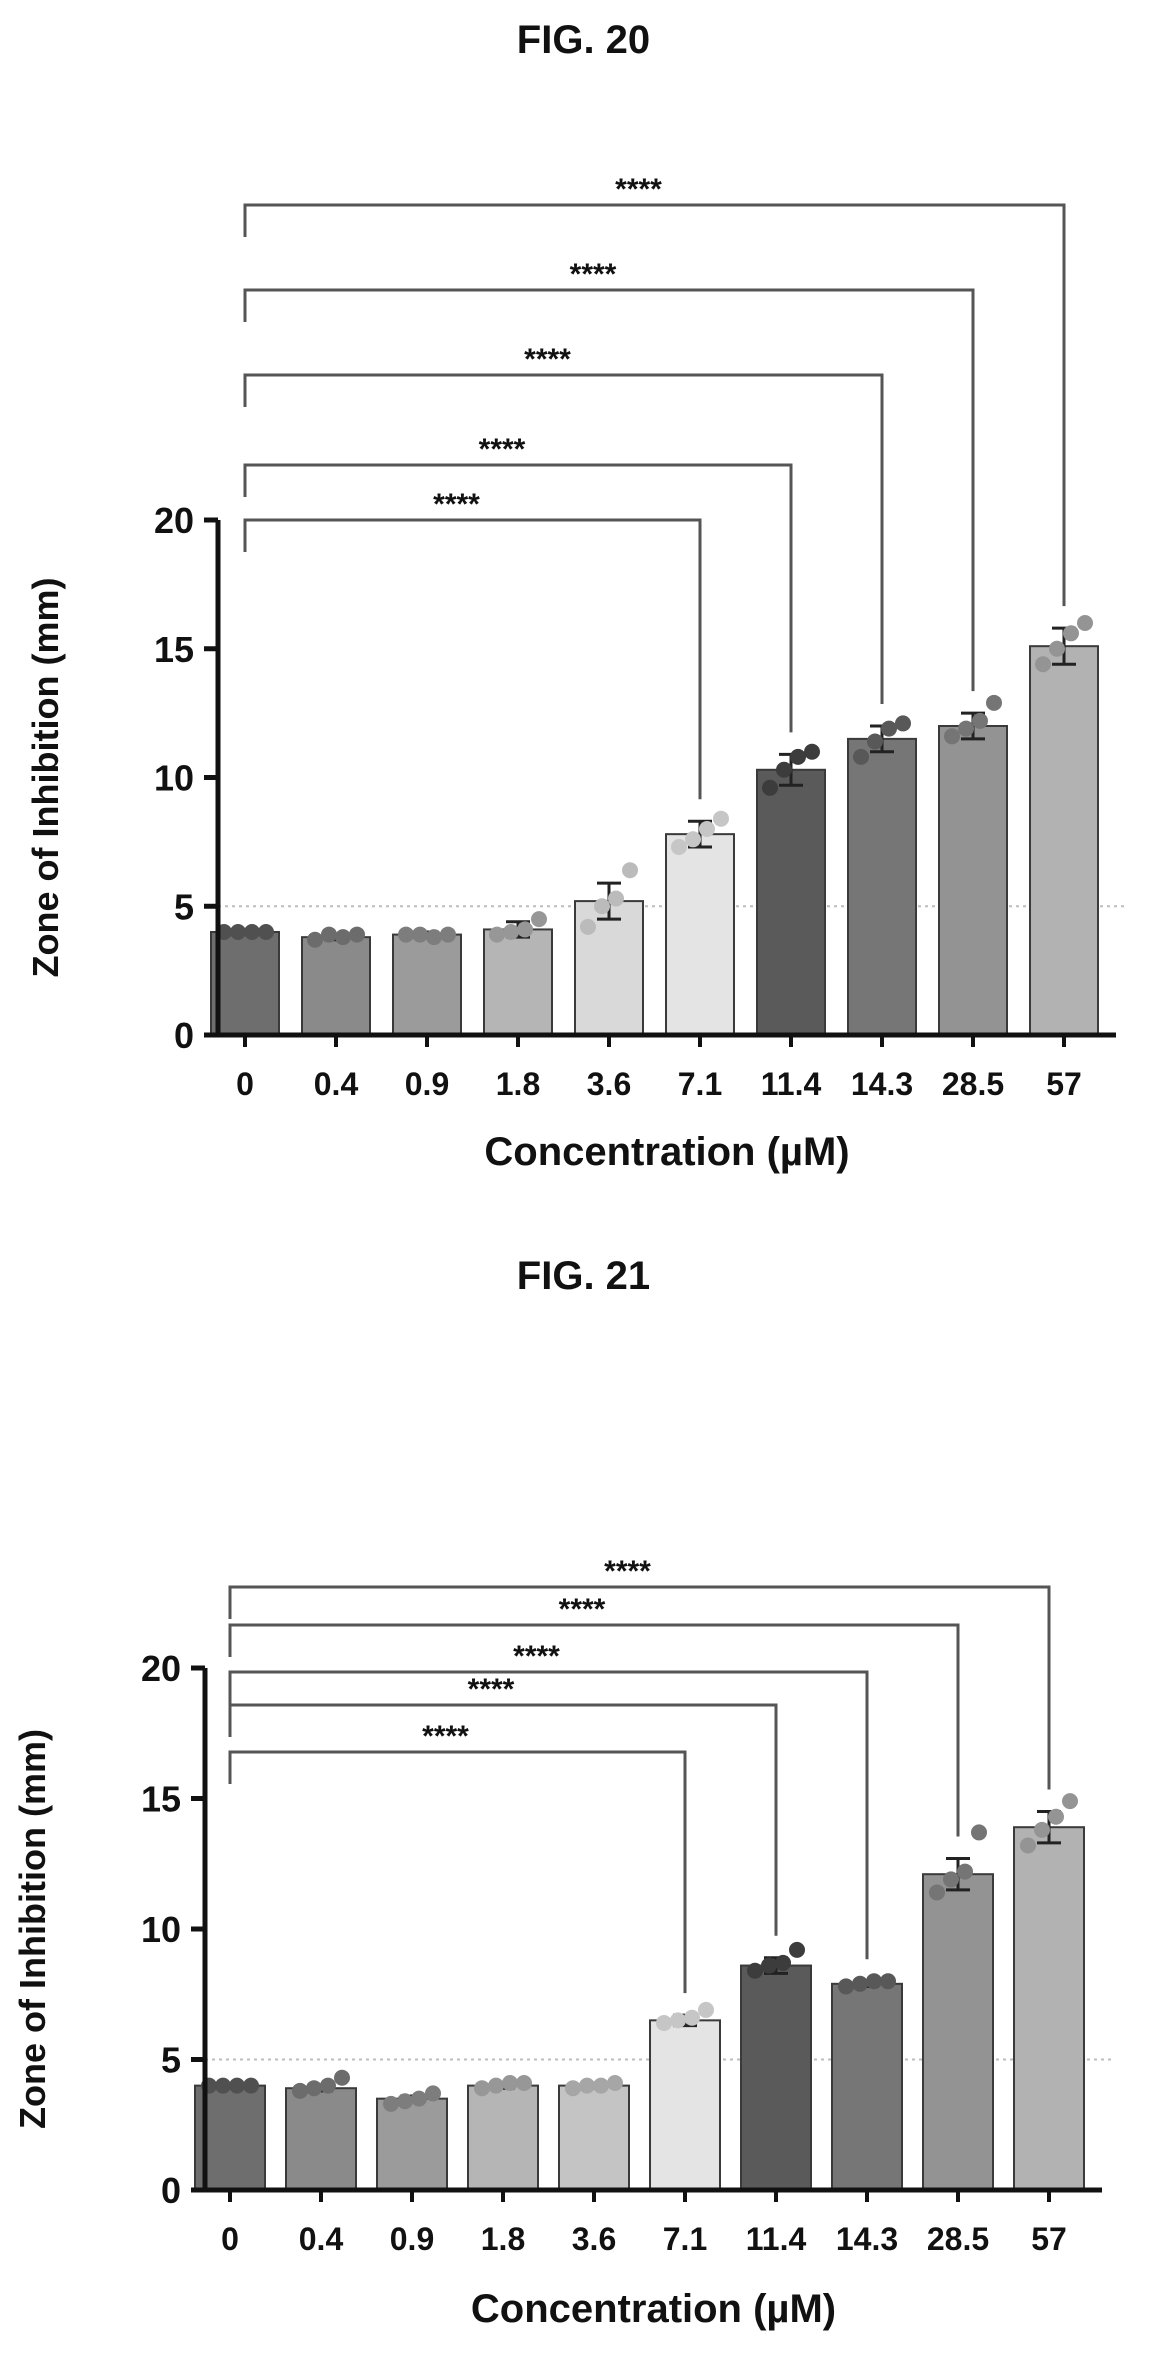 The image size is (1167, 2375). What do you see at coordinates (32, 1929) in the screenshot?
I see `y-axis-title: Zone of Inhibition (mm)` at bounding box center [32, 1929].